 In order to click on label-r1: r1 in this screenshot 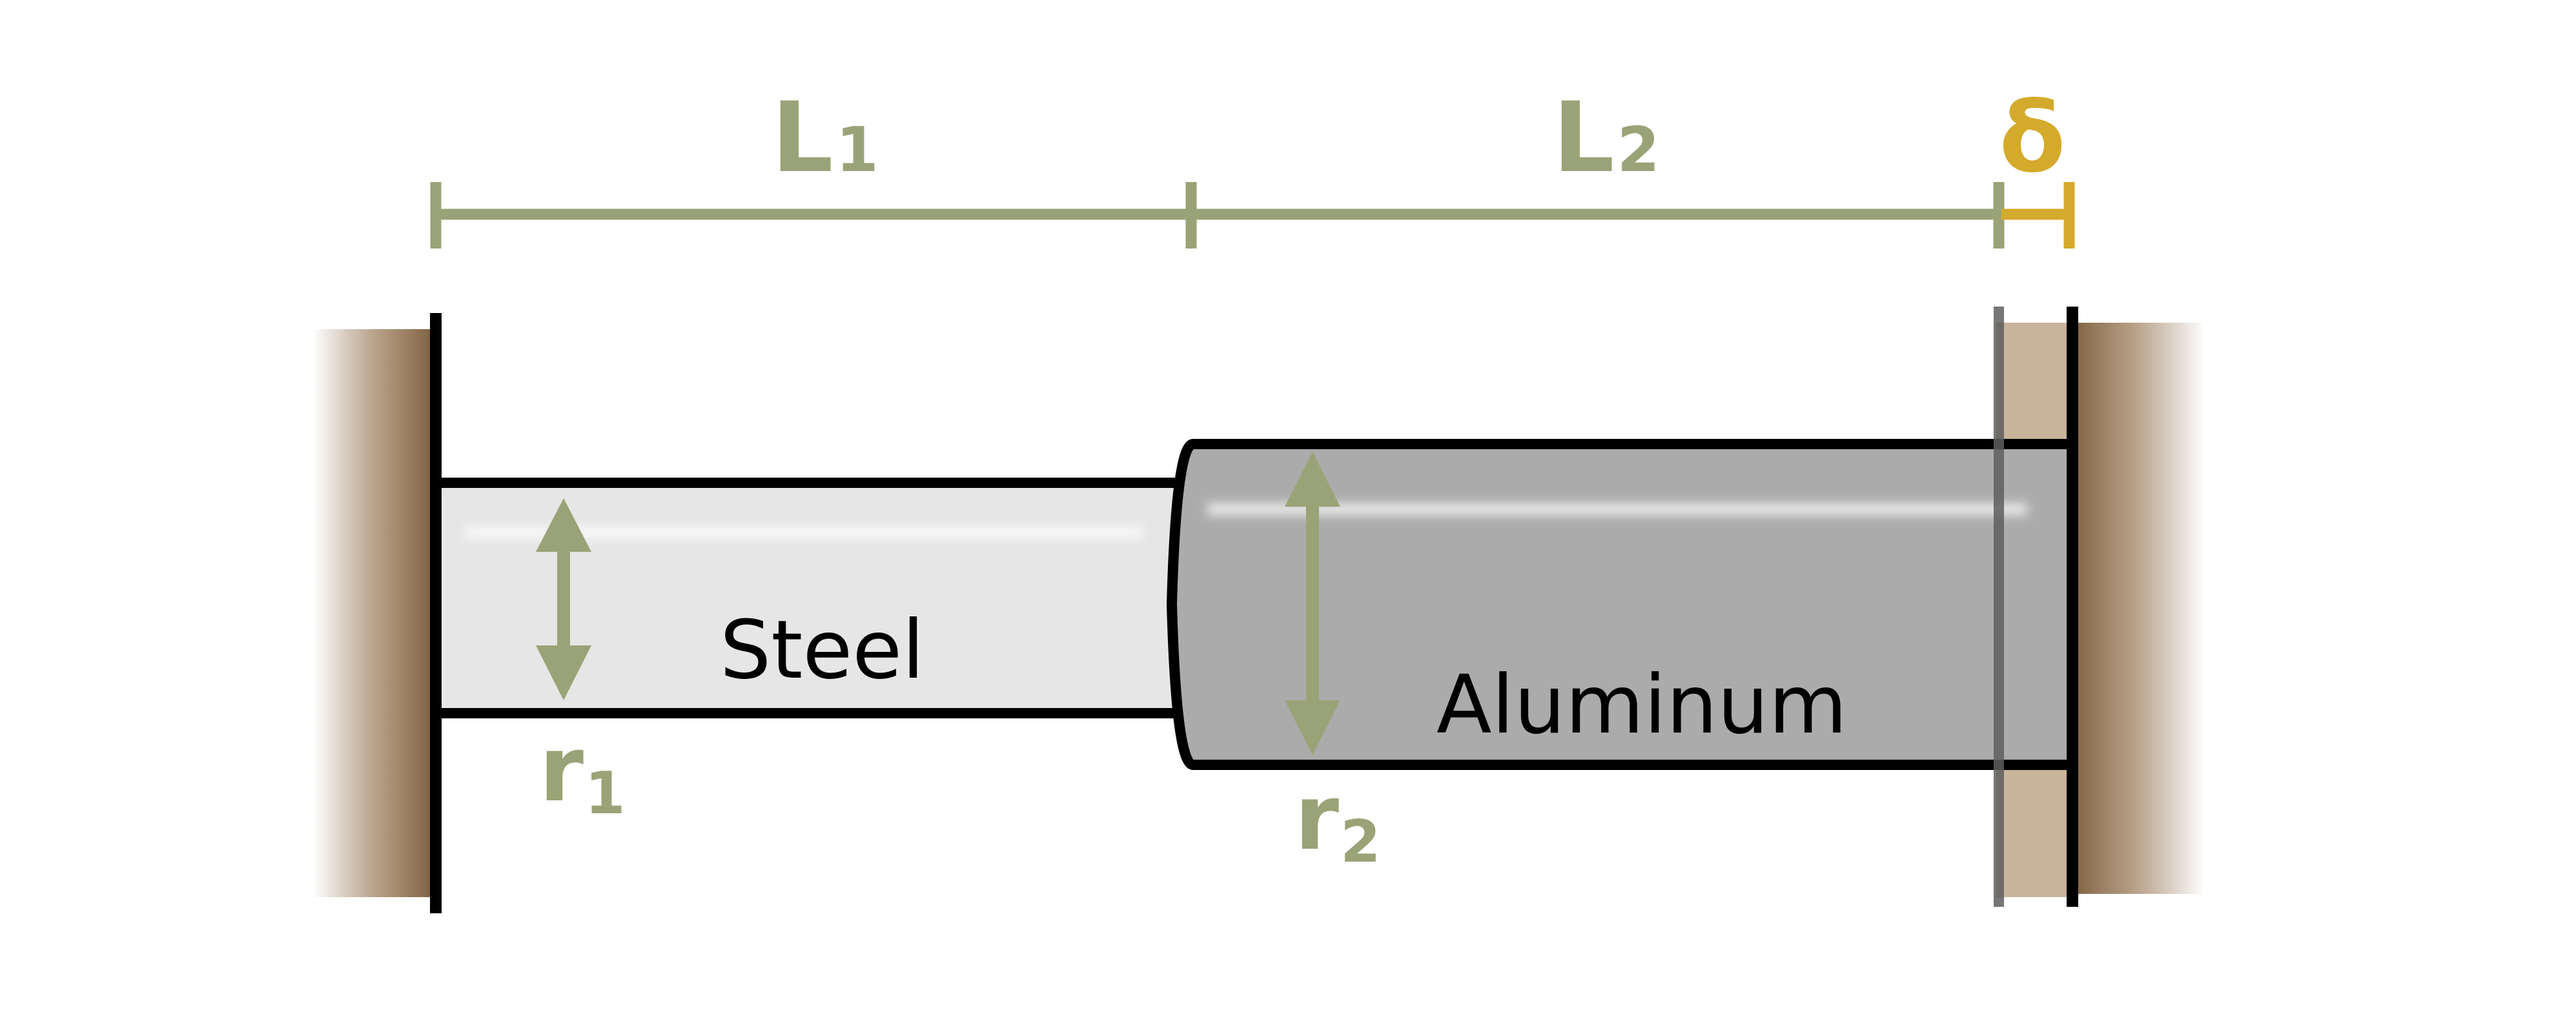, I will do `click(582, 772)`.